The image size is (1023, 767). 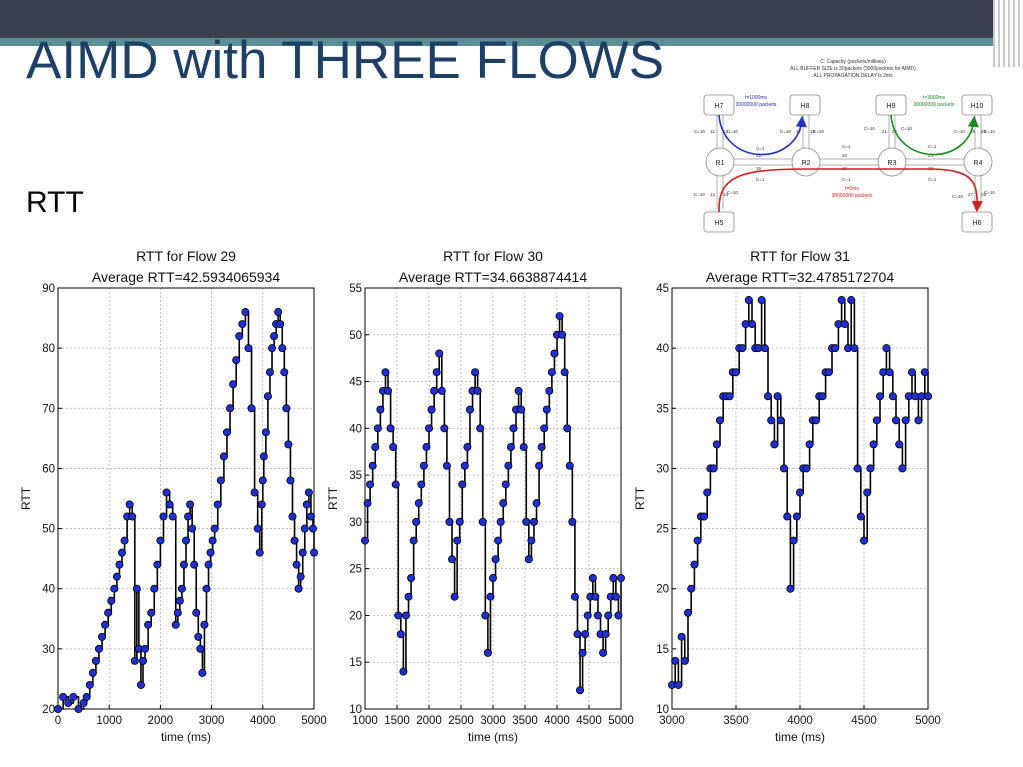 I want to click on link-number: 21, so click(x=885, y=131).